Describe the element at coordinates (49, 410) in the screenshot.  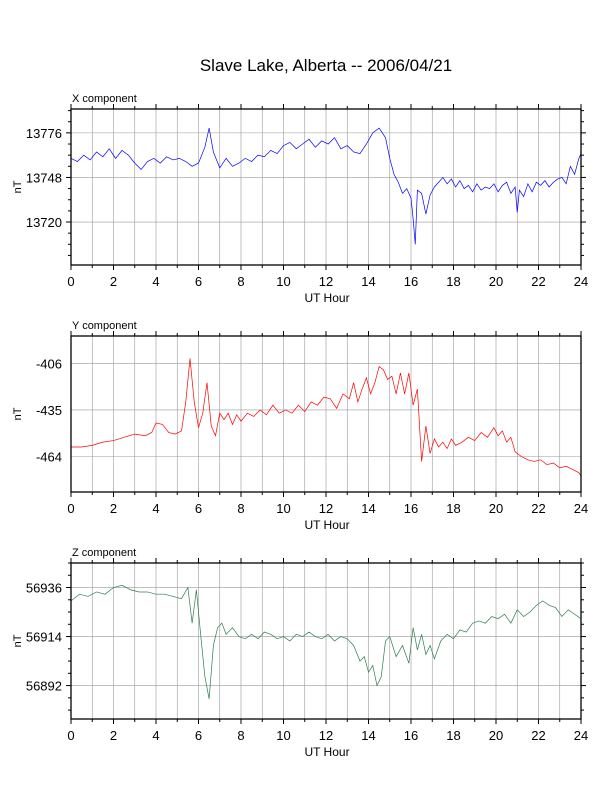
I see `y-tick-label: -435` at that location.